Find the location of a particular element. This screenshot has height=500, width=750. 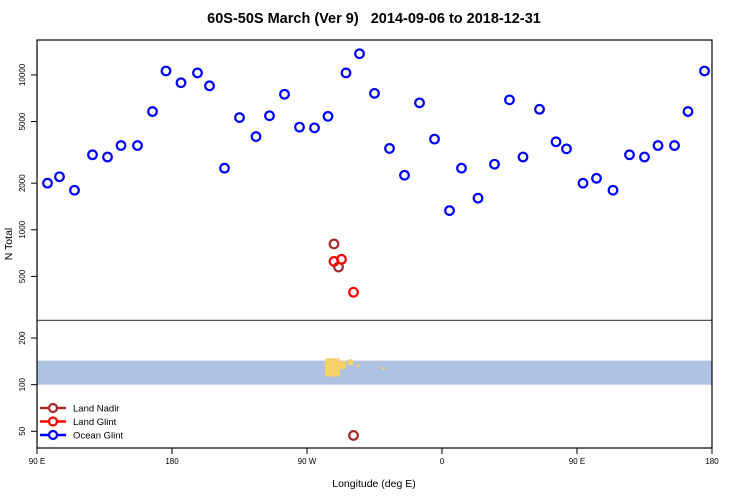

ocean-map-band is located at coordinates (374, 372).